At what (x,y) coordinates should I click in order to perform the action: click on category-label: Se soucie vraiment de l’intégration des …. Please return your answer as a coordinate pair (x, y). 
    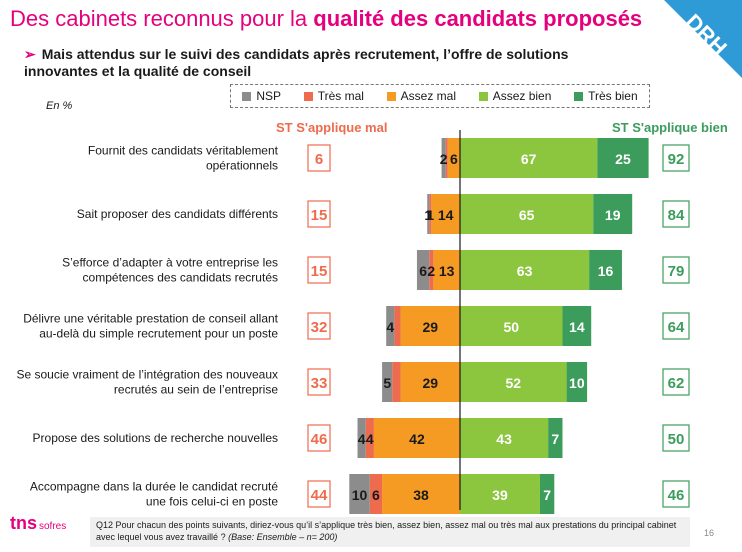
    Looking at the image, I should click on (148, 375).